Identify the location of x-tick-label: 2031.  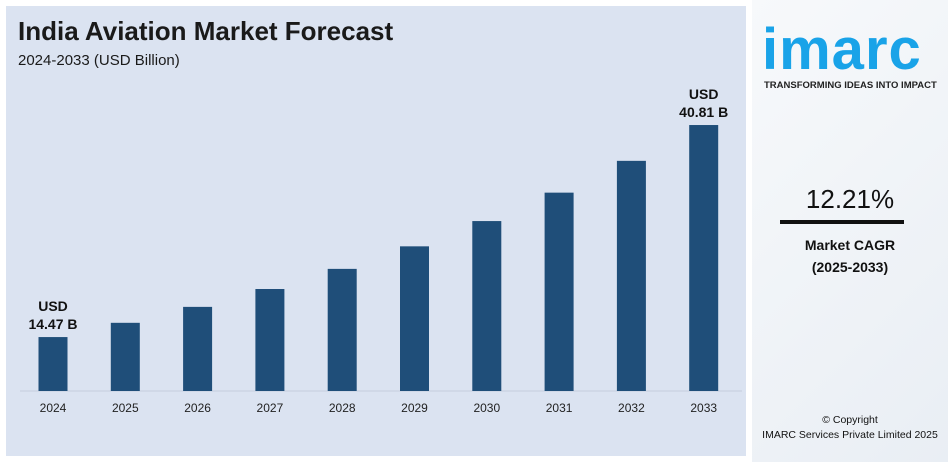
(559, 408).